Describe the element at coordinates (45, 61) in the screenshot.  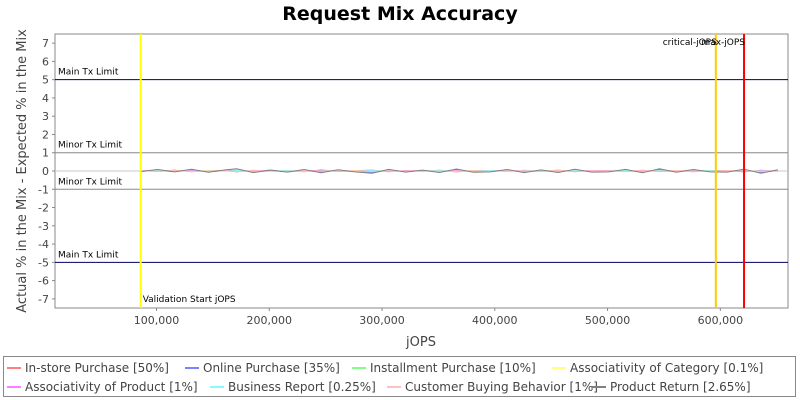
I see `y-tick-label: 6` at that location.